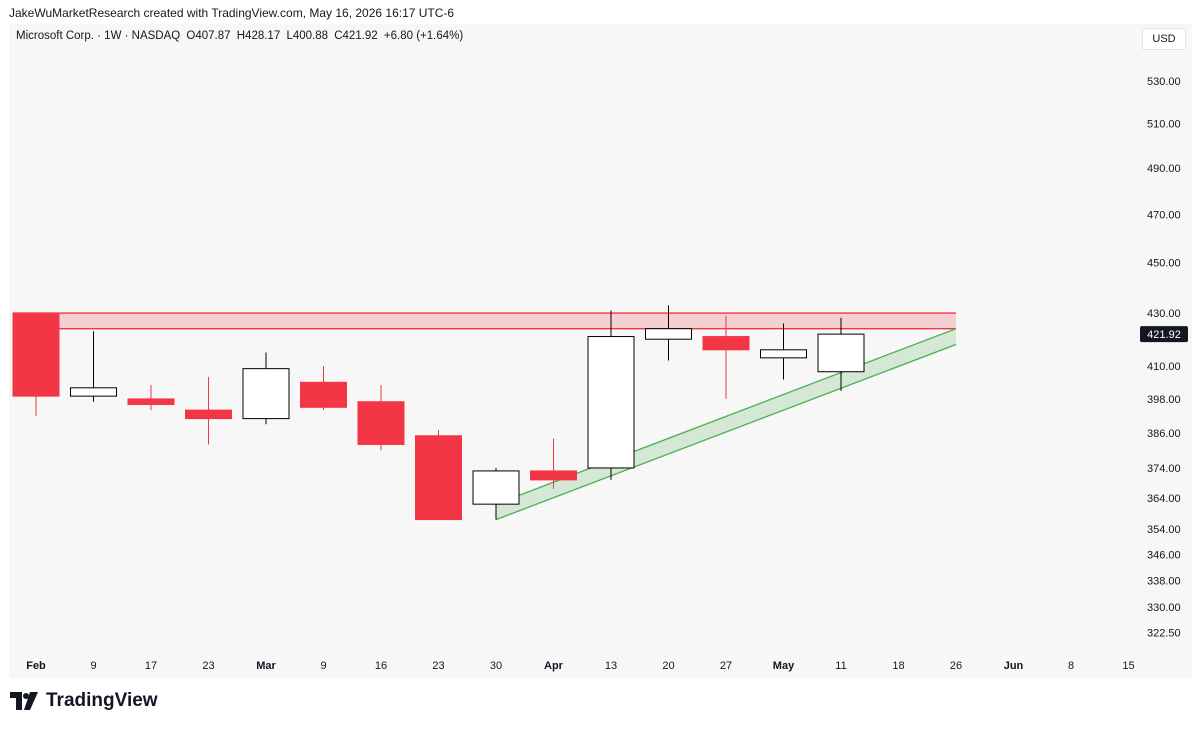 This screenshot has height=729, width=1200. I want to click on brand-name: TradingView, so click(102, 700).